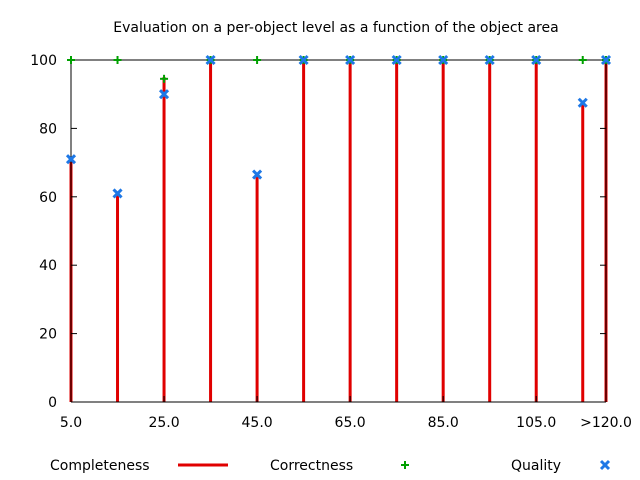 This screenshot has width=640, height=480. Describe the element at coordinates (536, 466) in the screenshot. I see `legend-quality-label: Quality` at that location.